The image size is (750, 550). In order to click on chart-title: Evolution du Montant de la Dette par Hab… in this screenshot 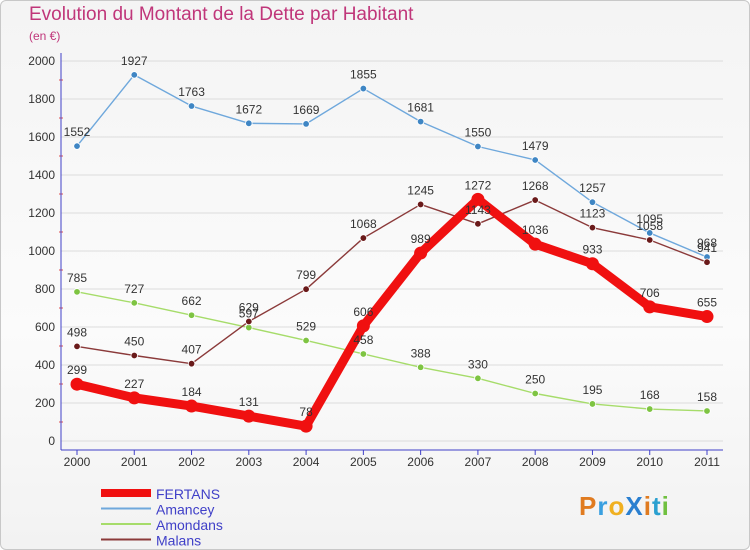, I will do `click(221, 14)`.